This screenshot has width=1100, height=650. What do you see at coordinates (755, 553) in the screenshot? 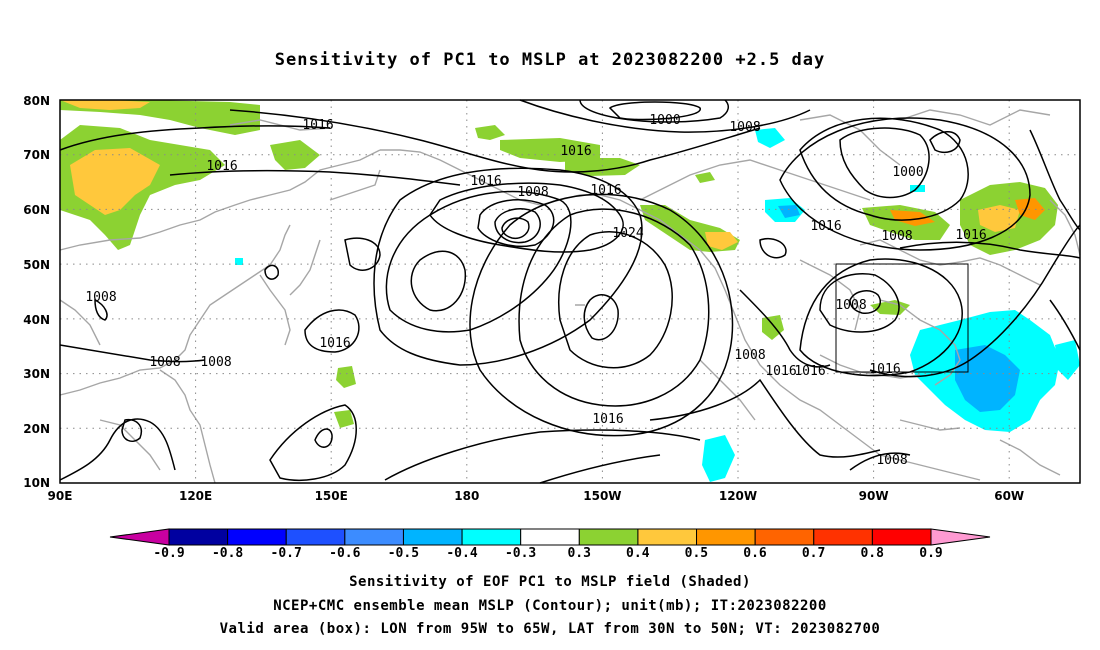
I see `colorbar-label: 0.6` at bounding box center [755, 553].